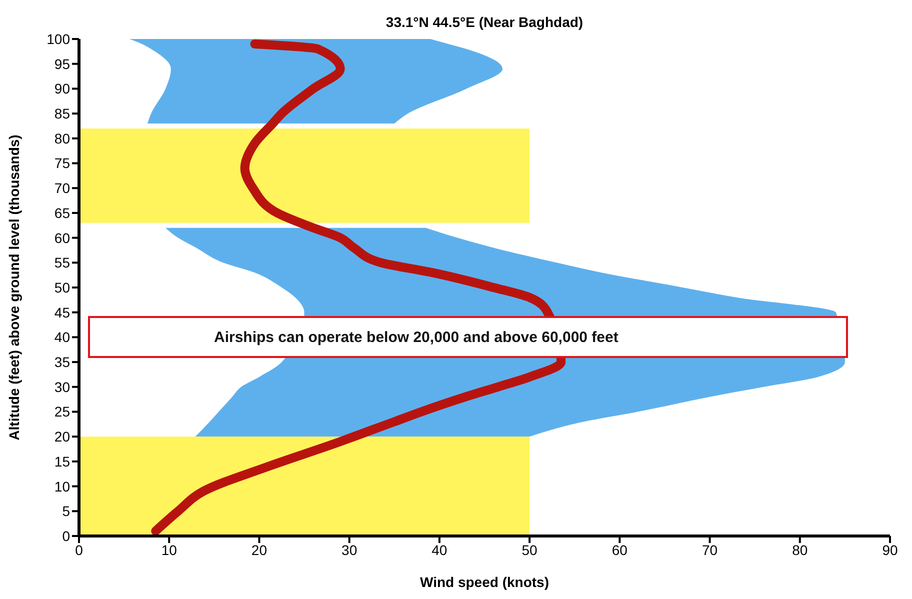 This screenshot has height=599, width=912. I want to click on y-tick-label: 20, so click(62, 436).